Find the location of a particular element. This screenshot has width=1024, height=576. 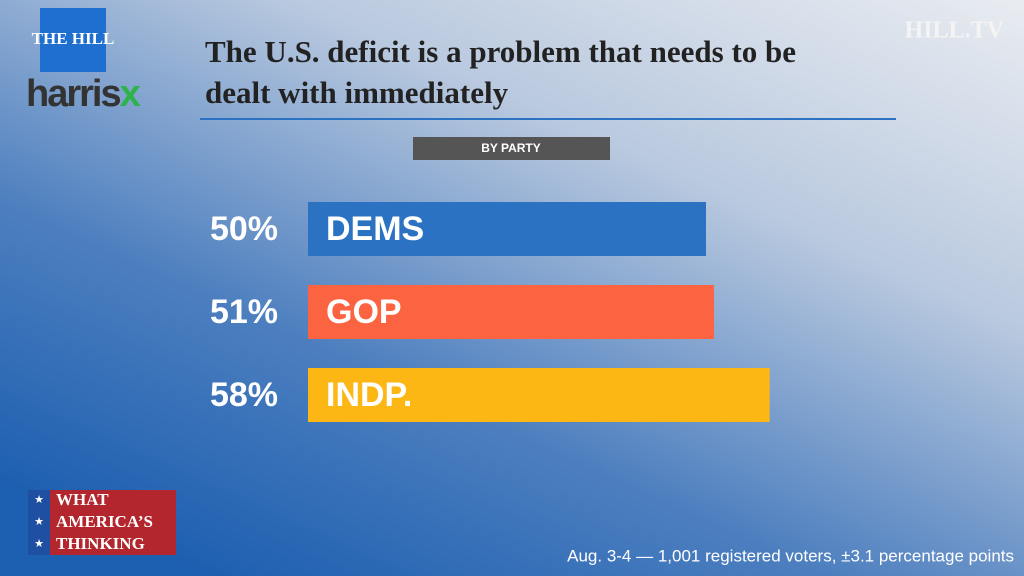

category-label: DEMS is located at coordinates (375, 229).